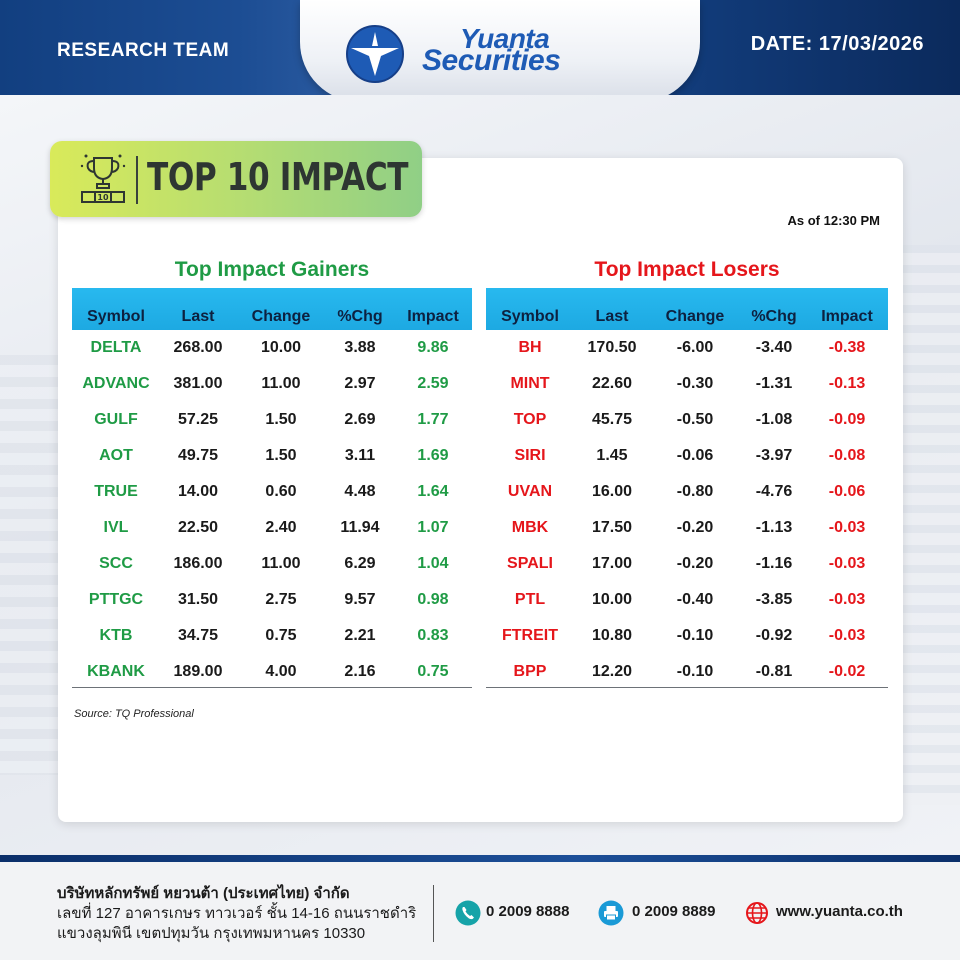  I want to click on cell-pct-change: 11.94, so click(360, 527).